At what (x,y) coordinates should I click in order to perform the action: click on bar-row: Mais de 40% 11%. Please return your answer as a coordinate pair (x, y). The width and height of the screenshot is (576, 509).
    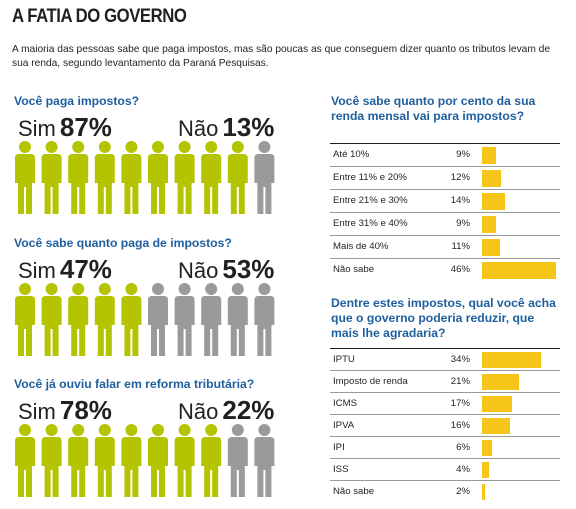
    Looking at the image, I should click on (445, 247).